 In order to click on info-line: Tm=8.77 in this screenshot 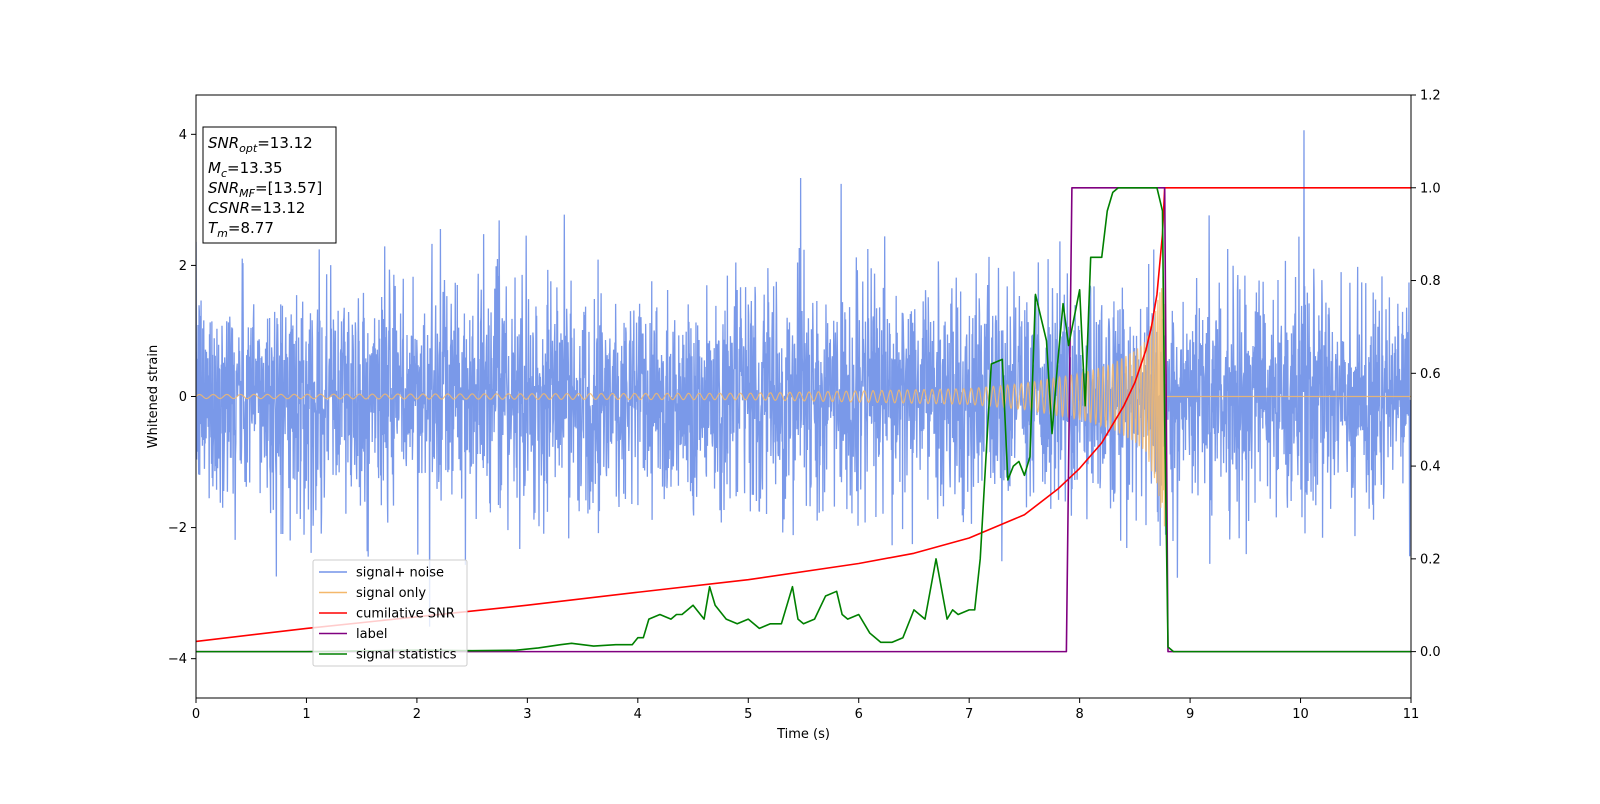, I will do `click(241, 229)`.